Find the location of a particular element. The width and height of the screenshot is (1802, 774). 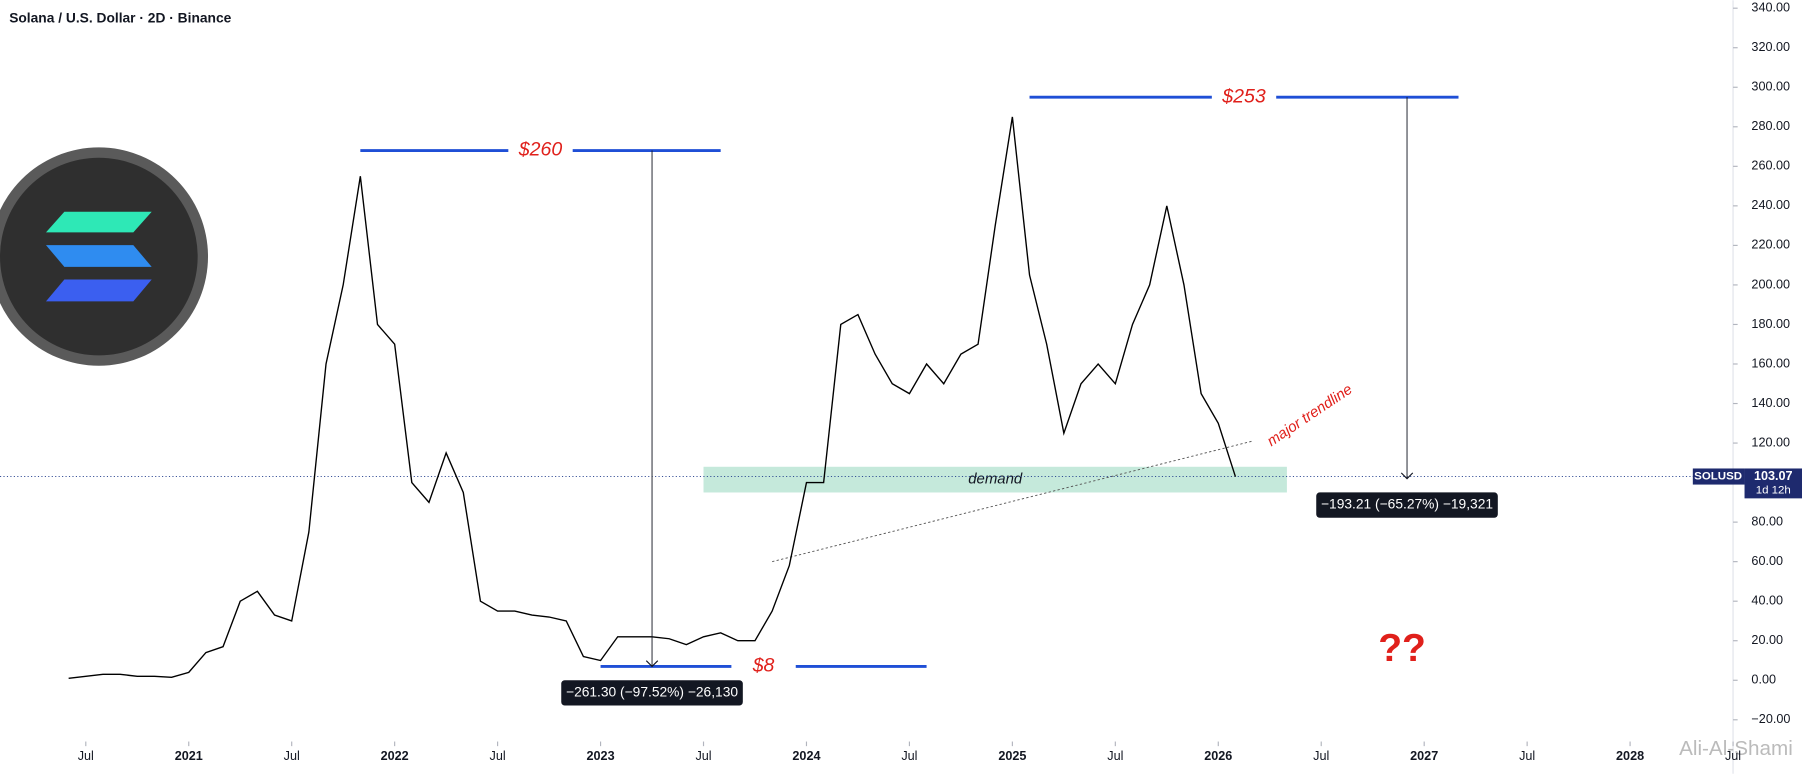

logo is located at coordinates (104, 256).